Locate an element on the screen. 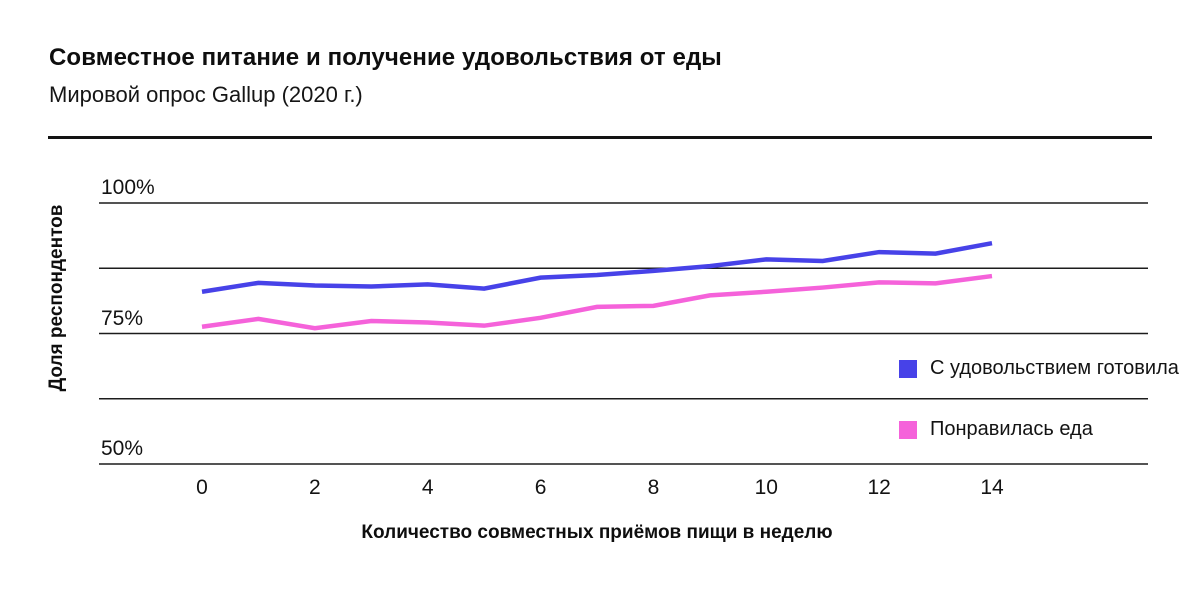 Image resolution: width=1200 pixels, height=600 pixels. legend-item-enjoyed-cooking: С удовольствием готовила is located at coordinates (1039, 368).